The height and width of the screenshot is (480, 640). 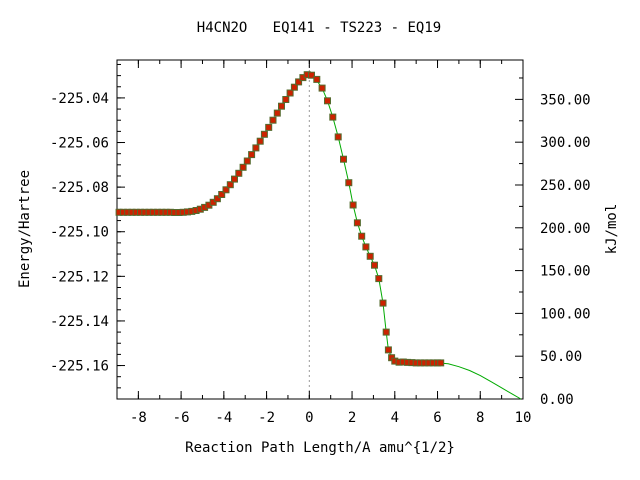 What do you see at coordinates (330, 418) in the screenshot?
I see `x-tick-labels: -8 -6 -4 -2 0 2 4 6 8 10` at bounding box center [330, 418].